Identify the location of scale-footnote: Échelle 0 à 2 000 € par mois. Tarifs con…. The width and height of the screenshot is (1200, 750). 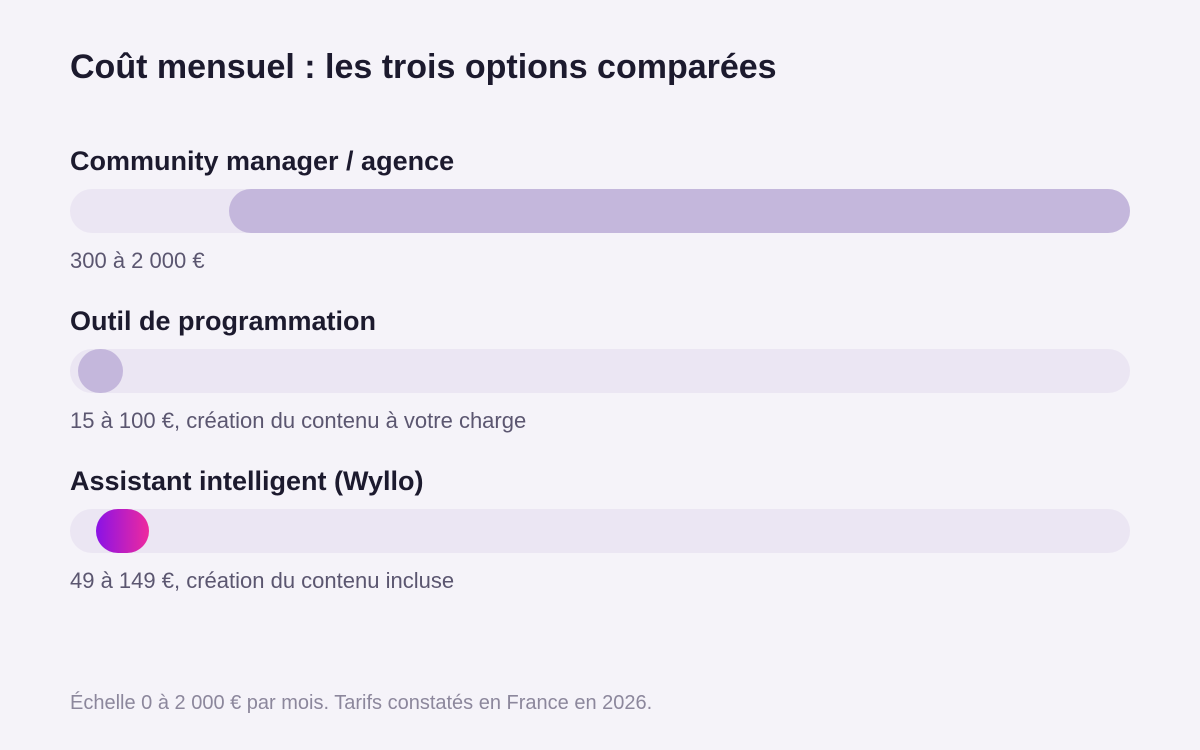
(361, 703).